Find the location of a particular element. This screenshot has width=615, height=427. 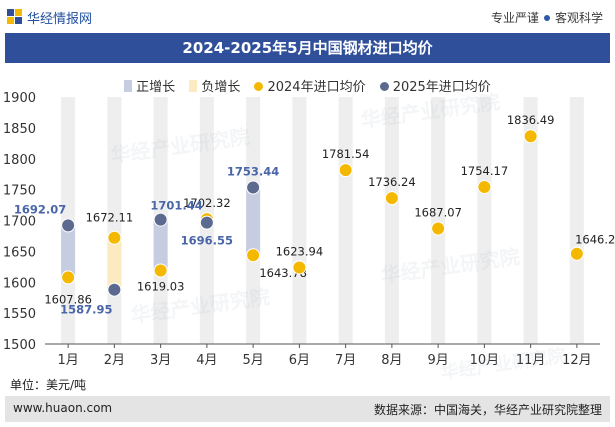

data-label-2024: 1736.24 is located at coordinates (392, 182).